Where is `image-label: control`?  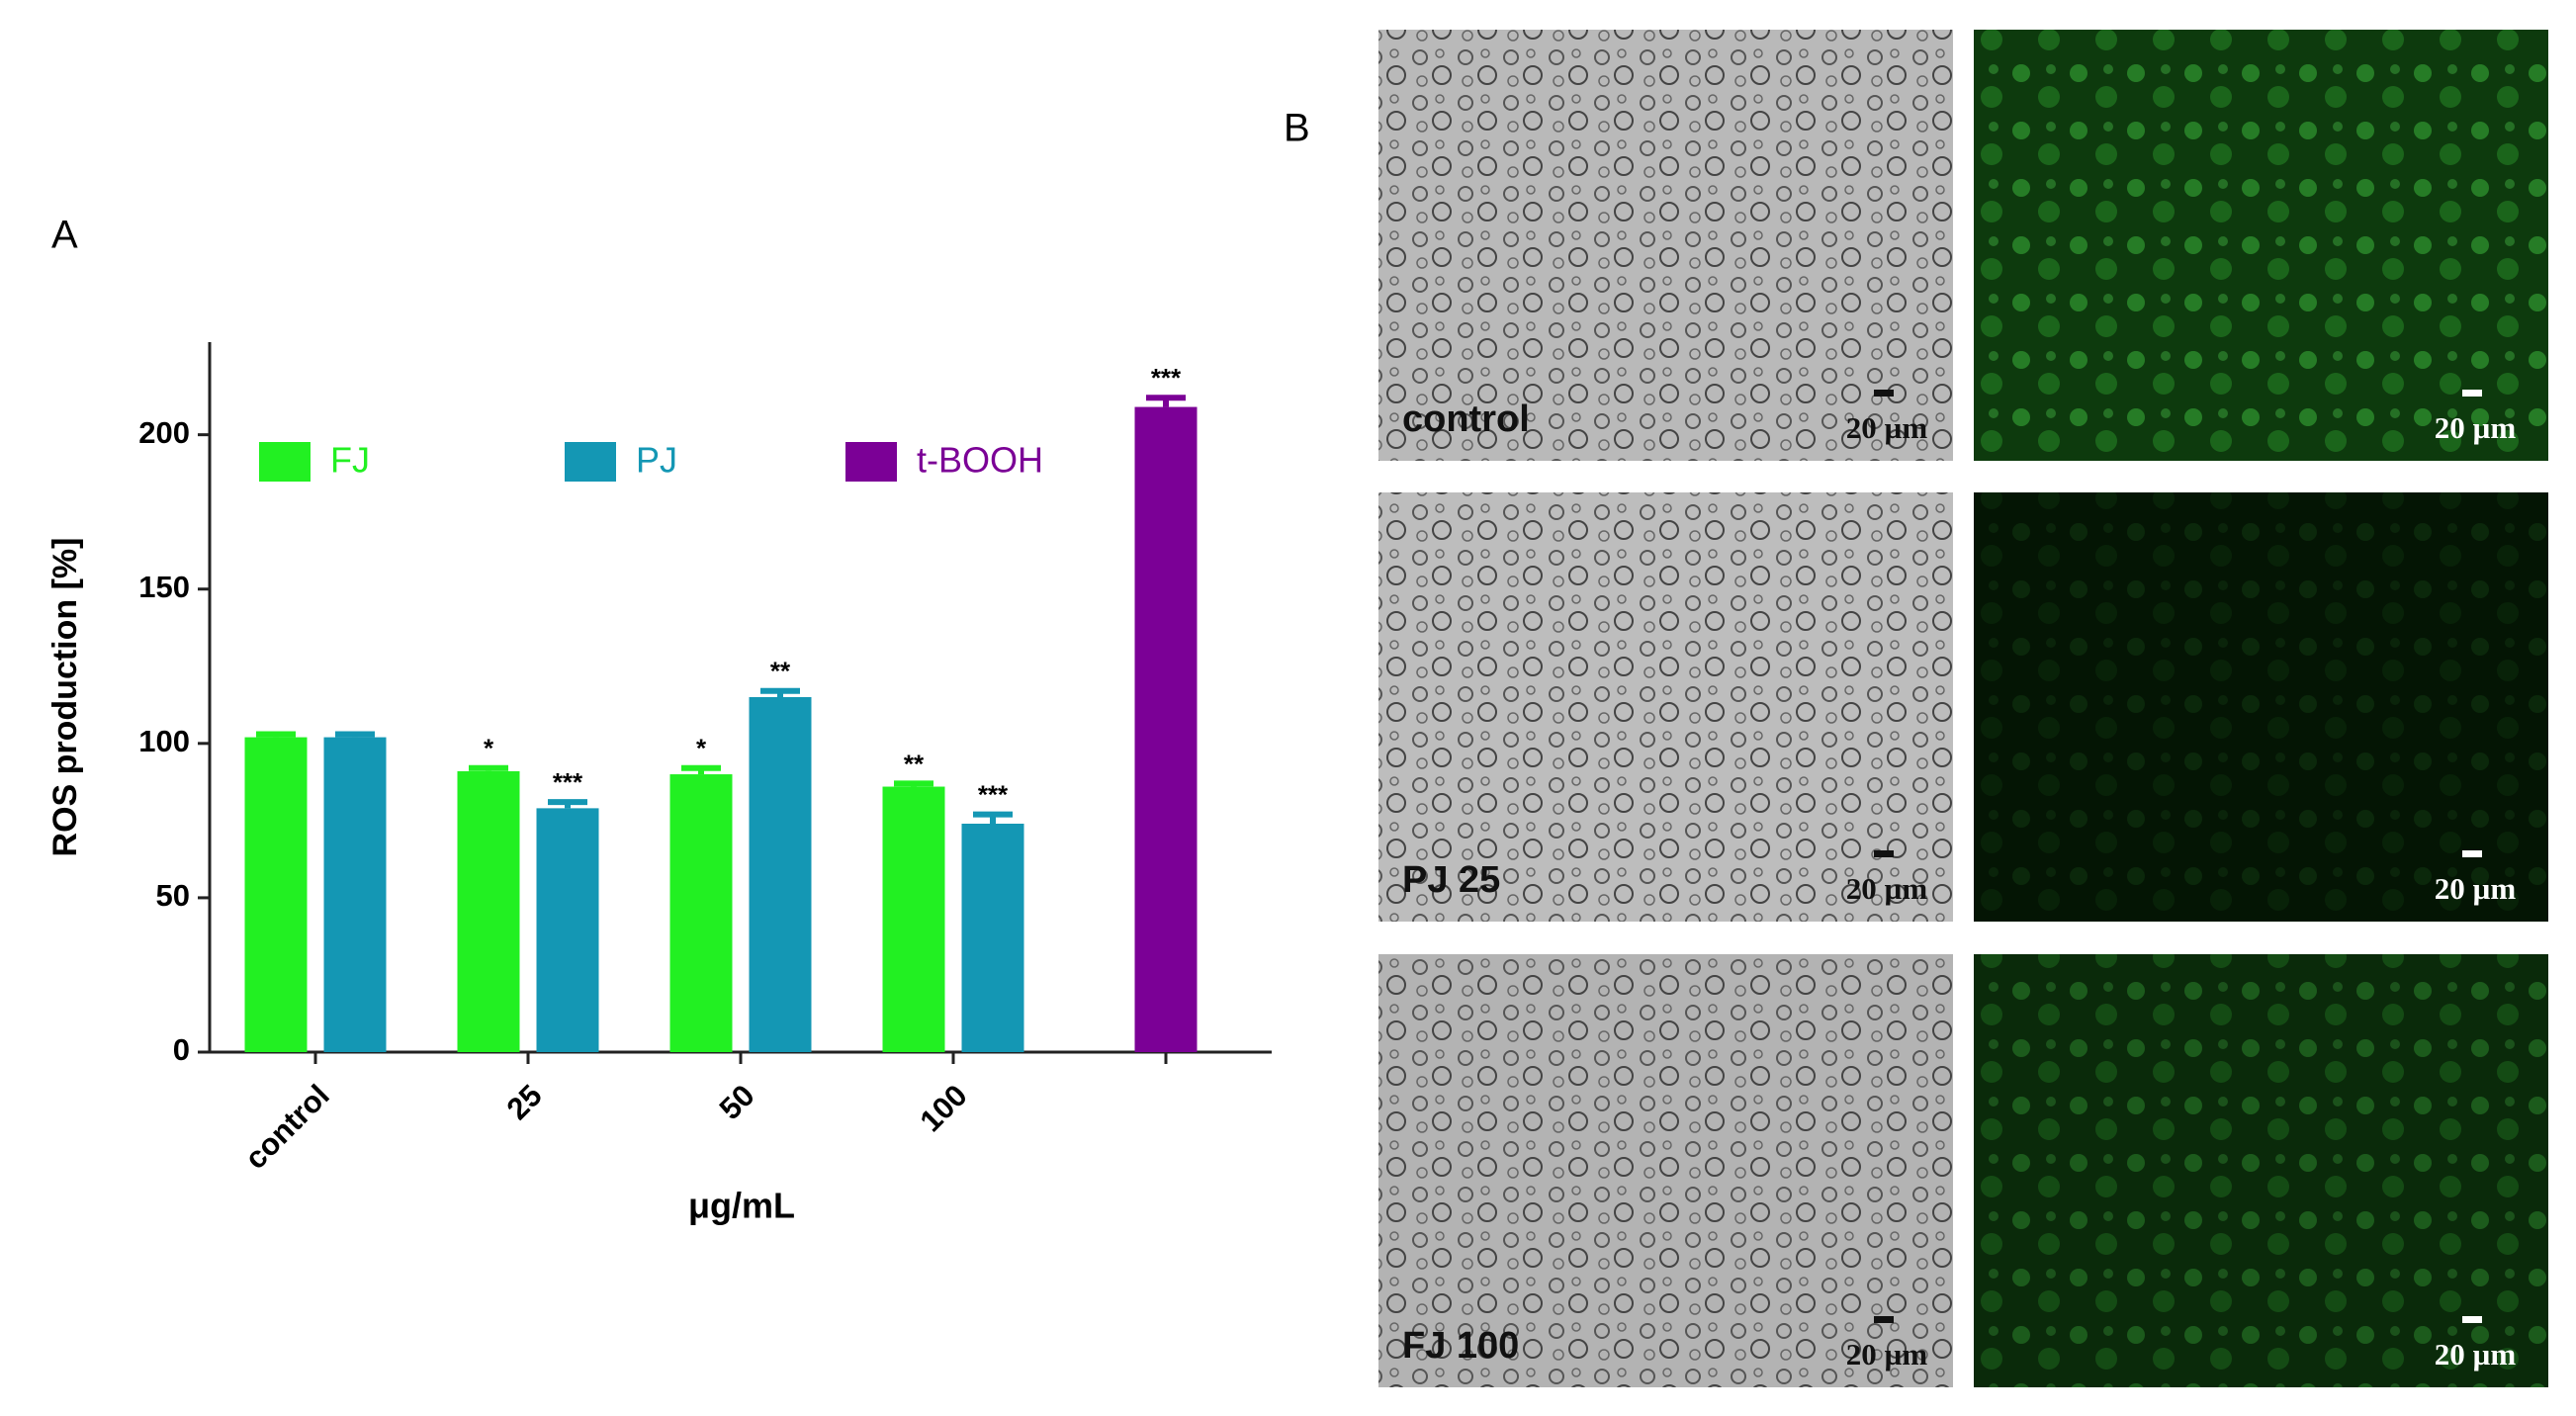 image-label: control is located at coordinates (1466, 419).